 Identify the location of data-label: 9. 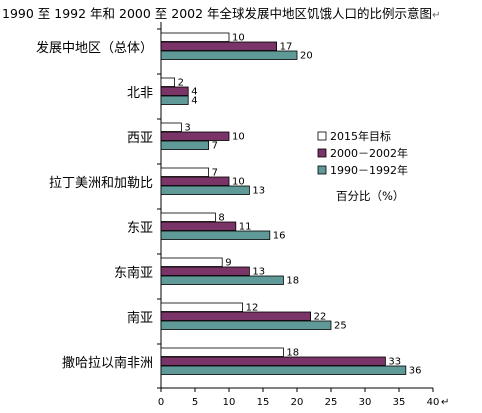
(228, 263).